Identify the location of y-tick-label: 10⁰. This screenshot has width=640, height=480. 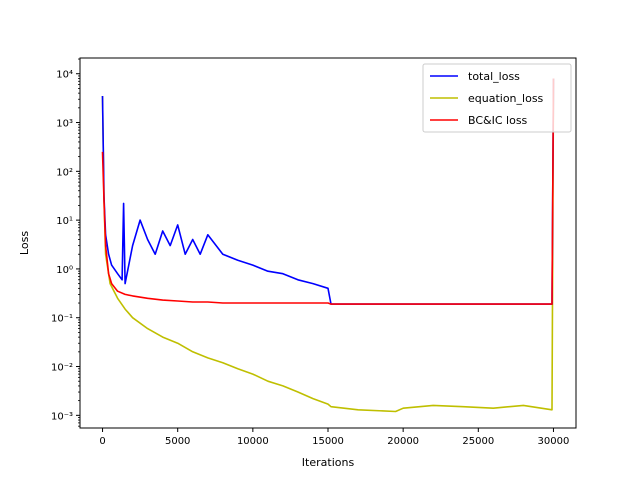
(64, 270).